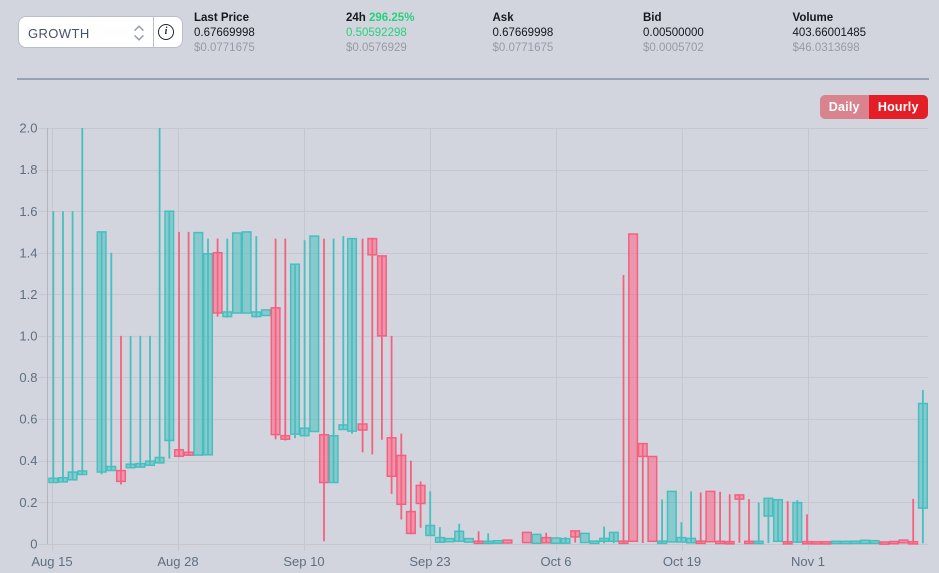  Describe the element at coordinates (28, 128) in the screenshot. I see `svg-text: 2.0` at that location.